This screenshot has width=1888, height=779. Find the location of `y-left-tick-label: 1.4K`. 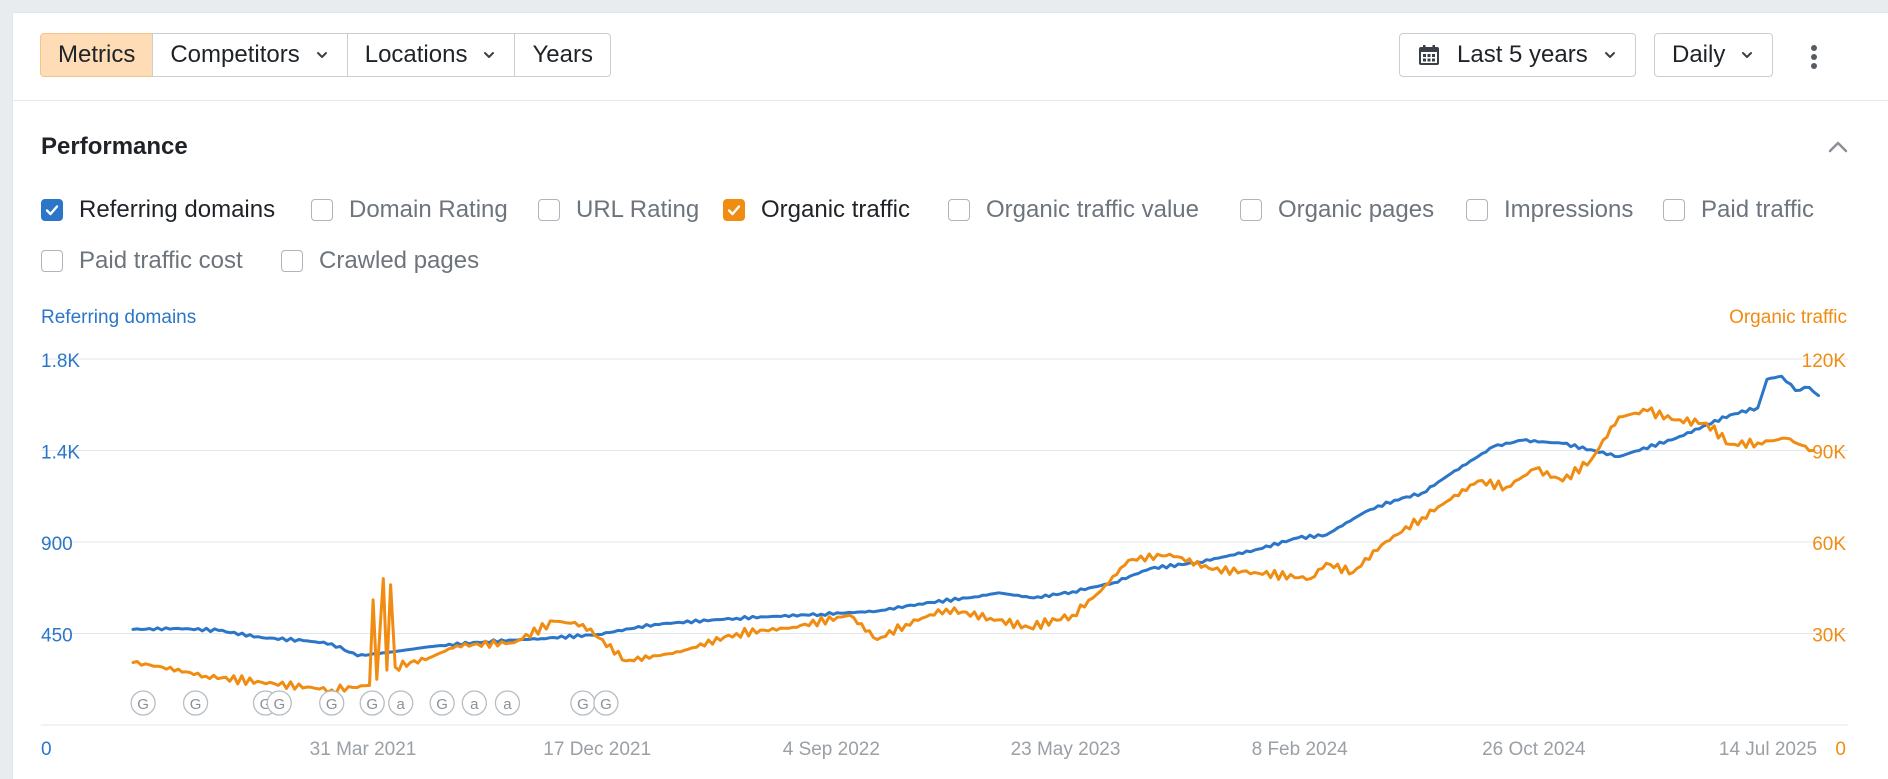

y-left-tick-label: 1.4K is located at coordinates (60, 453).